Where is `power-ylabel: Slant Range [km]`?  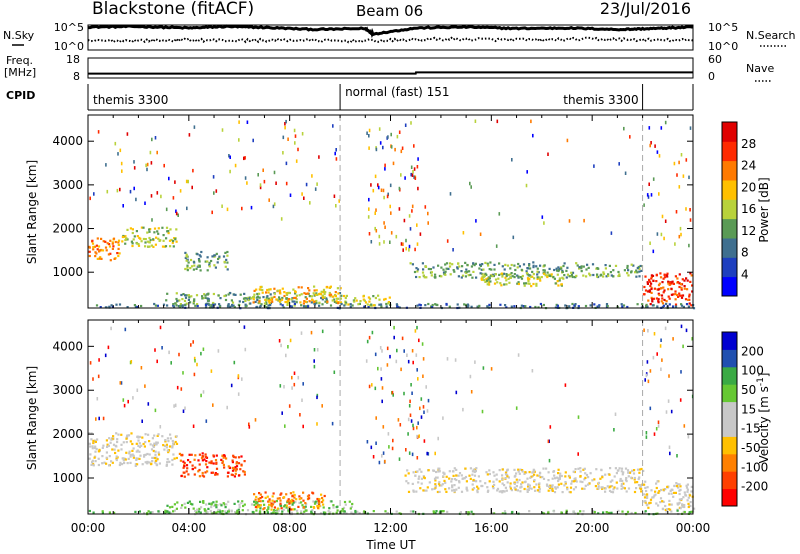
power-ylabel: Slant Range [km] is located at coordinates (32, 212).